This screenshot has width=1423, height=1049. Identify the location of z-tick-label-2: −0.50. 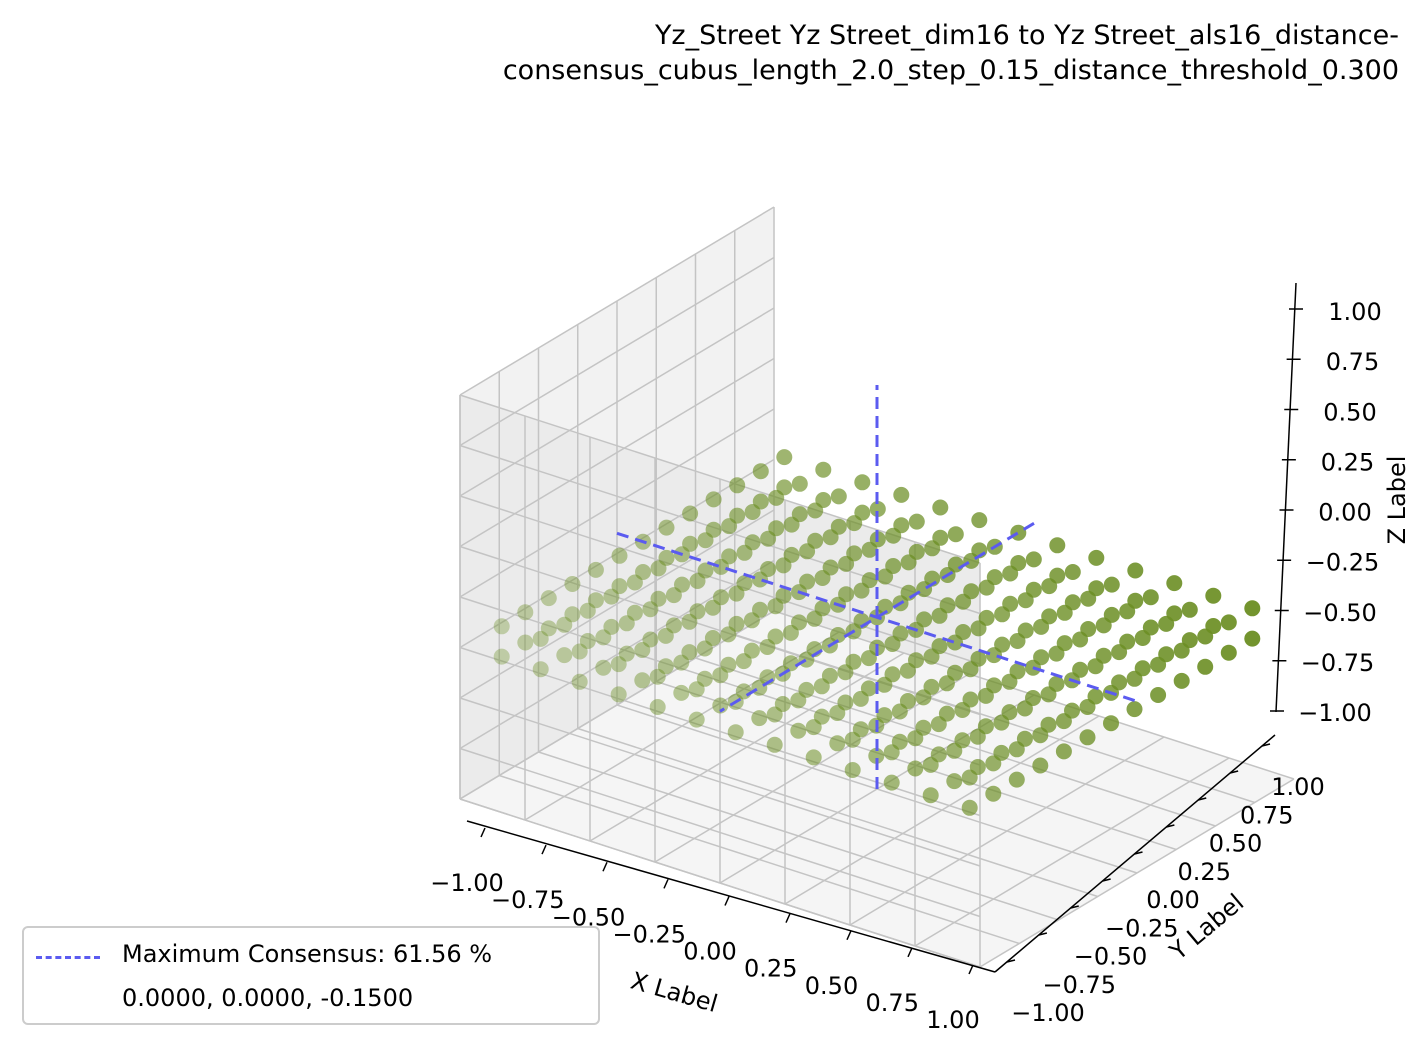
(1340, 613).